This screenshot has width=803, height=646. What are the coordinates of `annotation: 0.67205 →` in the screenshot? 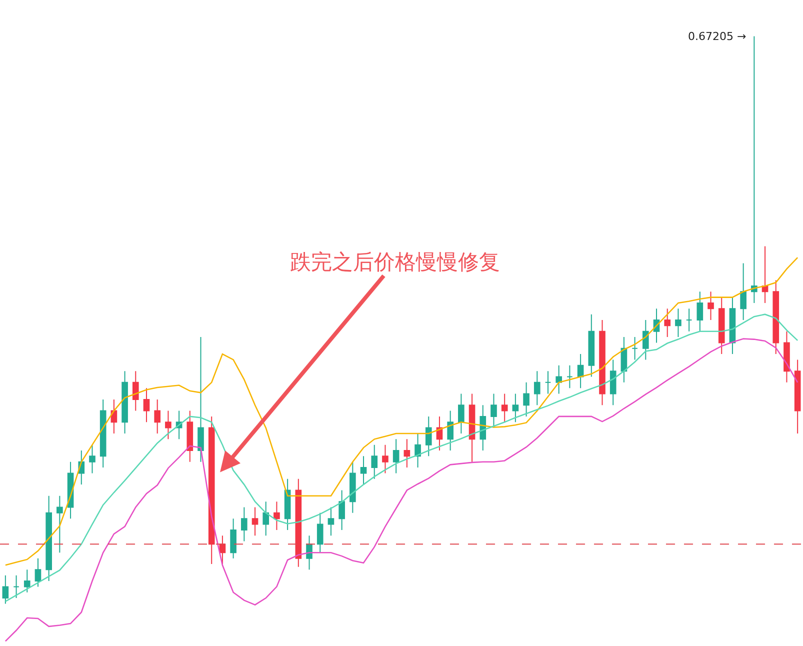 It's located at (717, 36).